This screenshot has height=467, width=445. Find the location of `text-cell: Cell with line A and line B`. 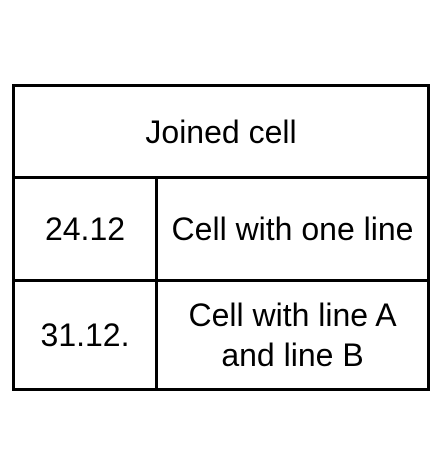

text-cell: Cell with line A and line B is located at coordinates (292, 335).